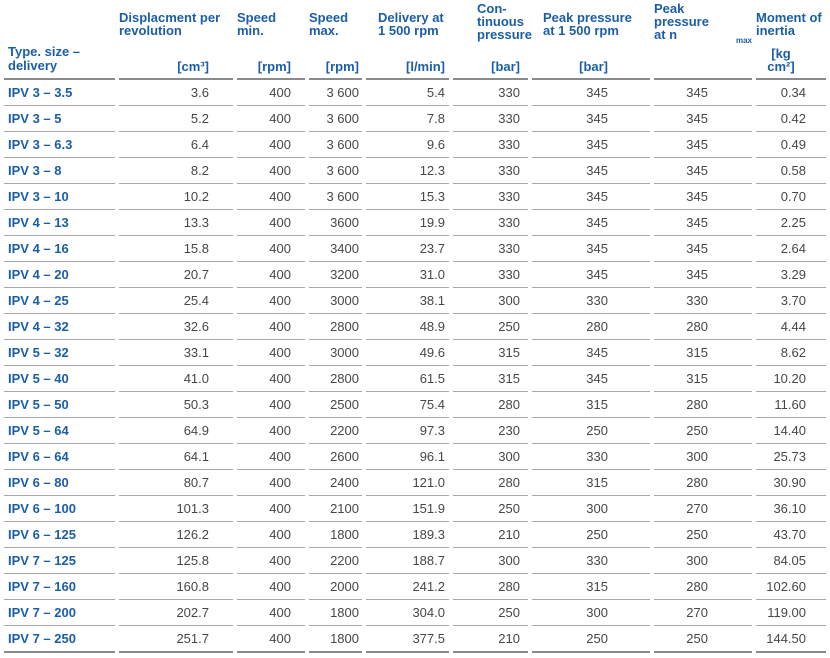  I want to click on cell-peak-pressure-nmax: 330, so click(703, 301).